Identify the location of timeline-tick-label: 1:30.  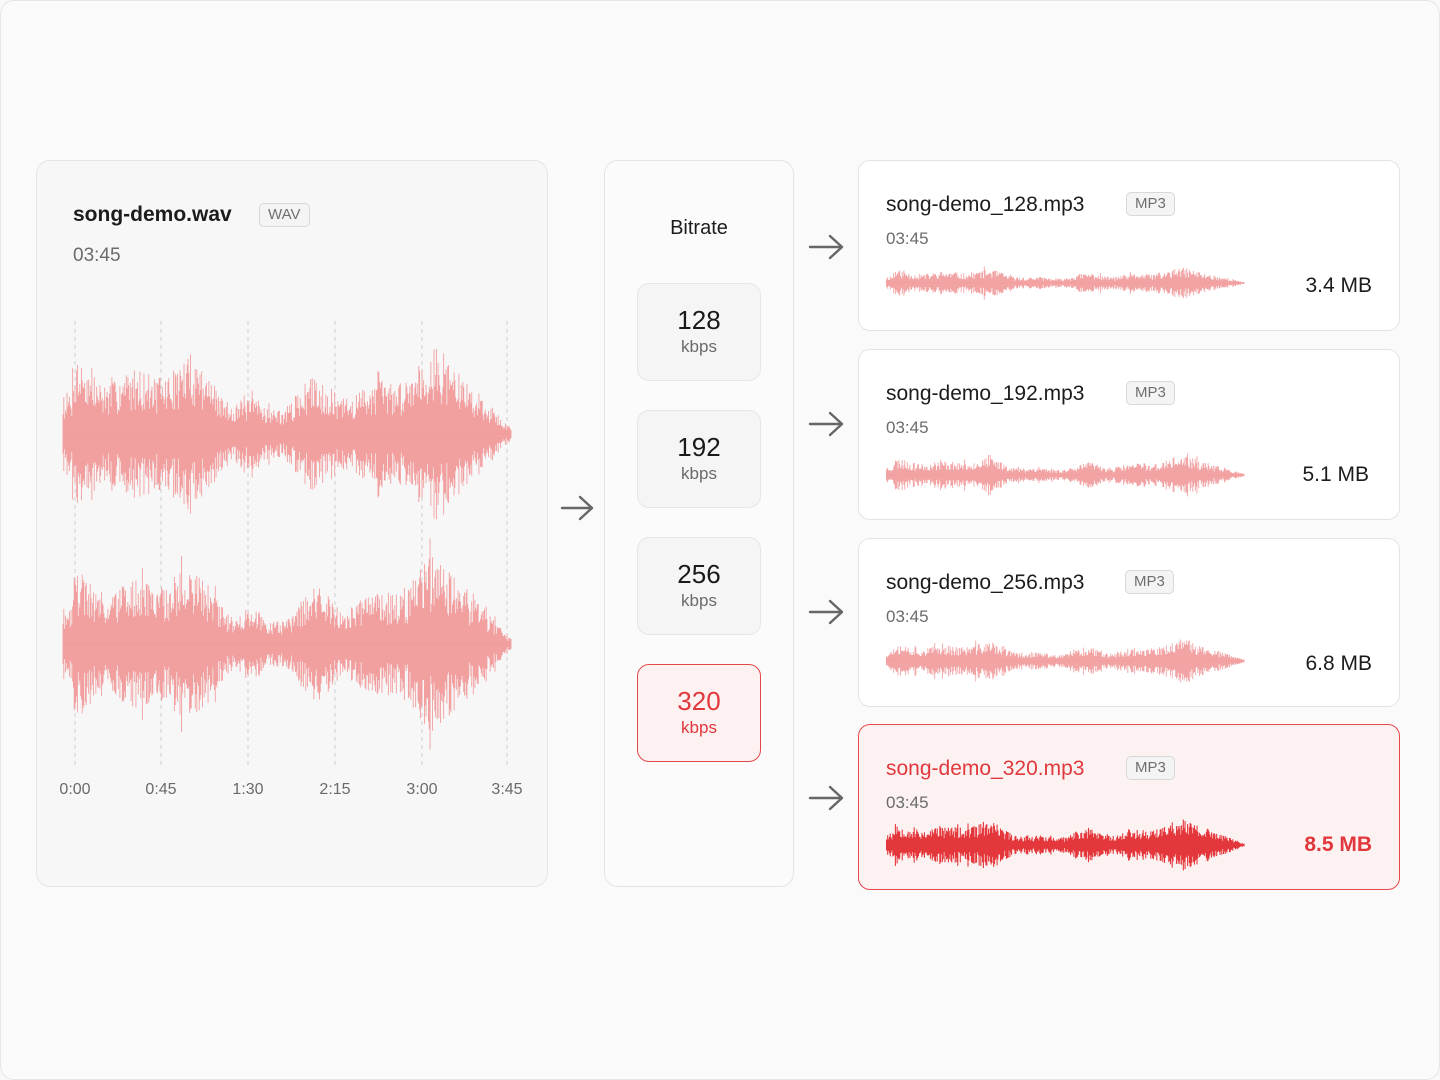
(248, 789).